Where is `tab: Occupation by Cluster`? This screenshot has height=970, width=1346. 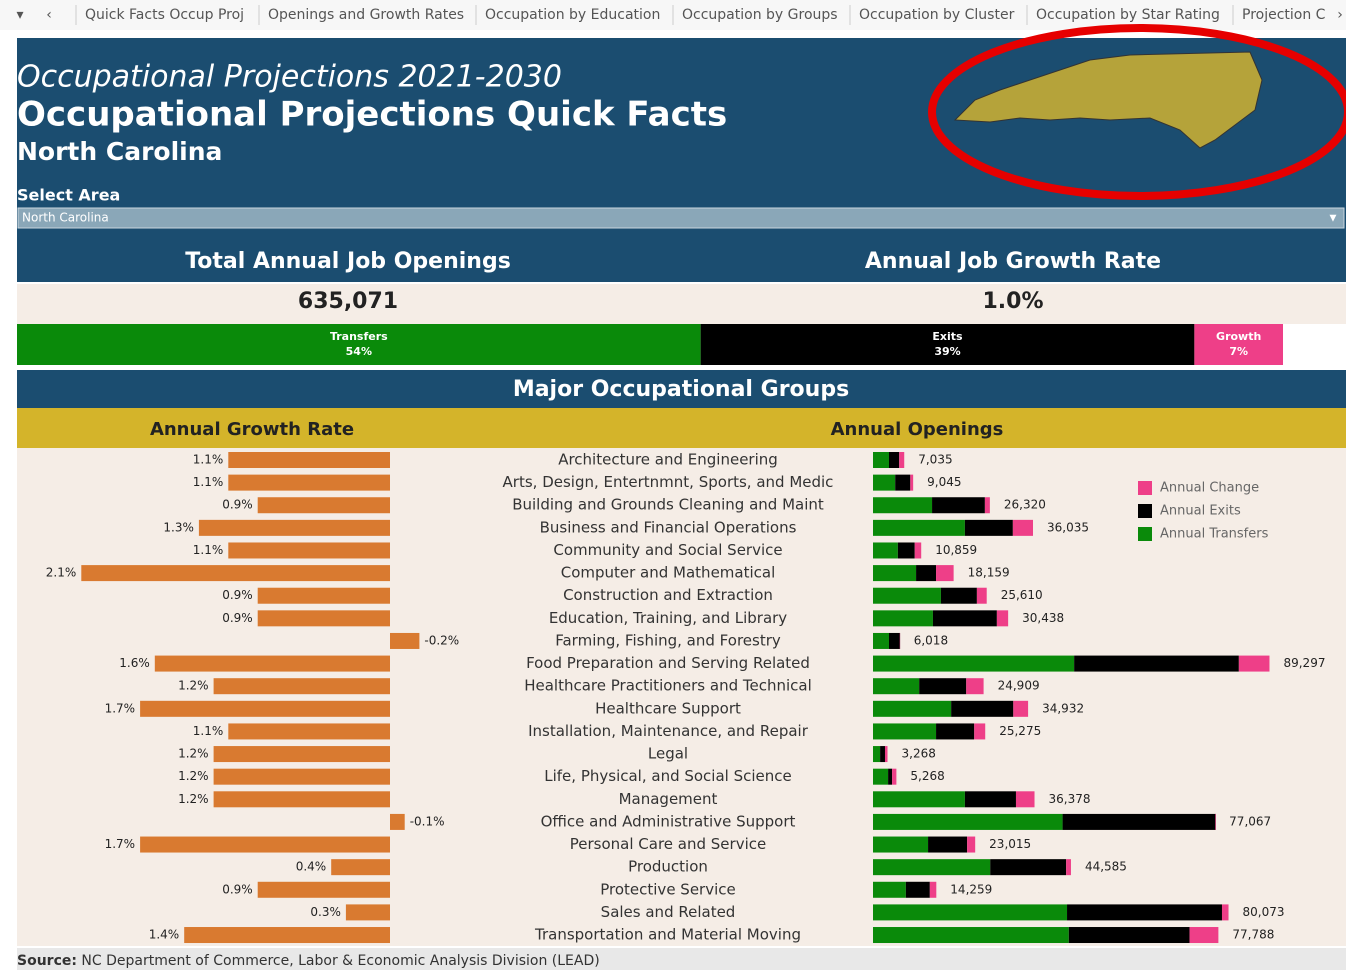 tab: Occupation by Cluster is located at coordinates (937, 15).